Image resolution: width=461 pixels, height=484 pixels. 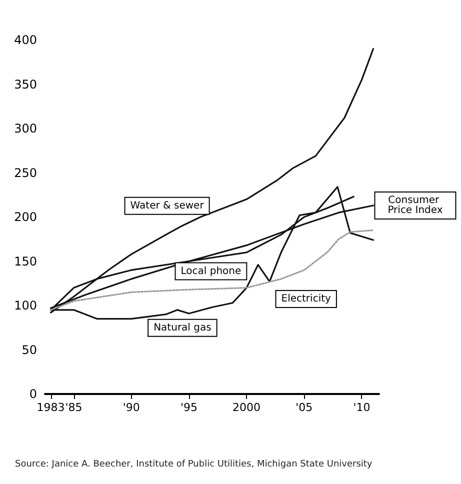 I want to click on series-label: Electricity, so click(x=306, y=298).